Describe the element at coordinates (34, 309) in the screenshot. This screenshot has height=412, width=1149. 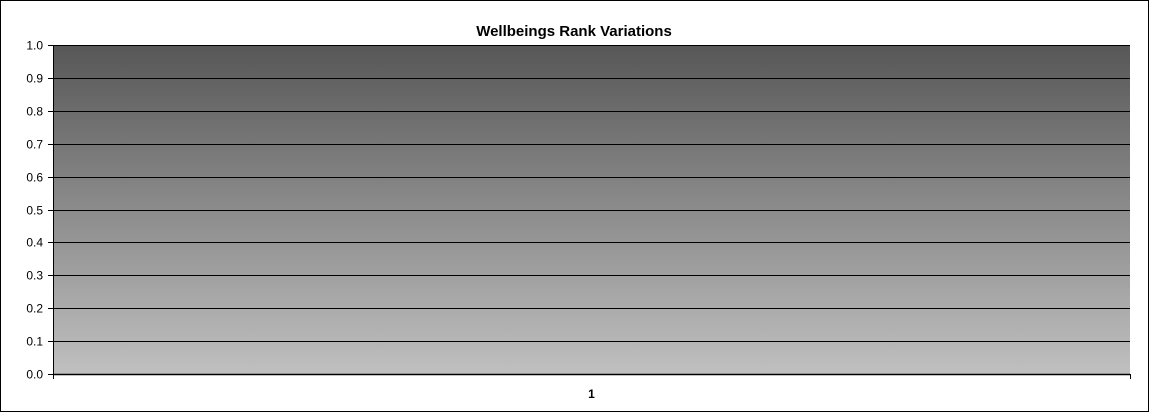
I see `y-tick-label: 0.2` at that location.